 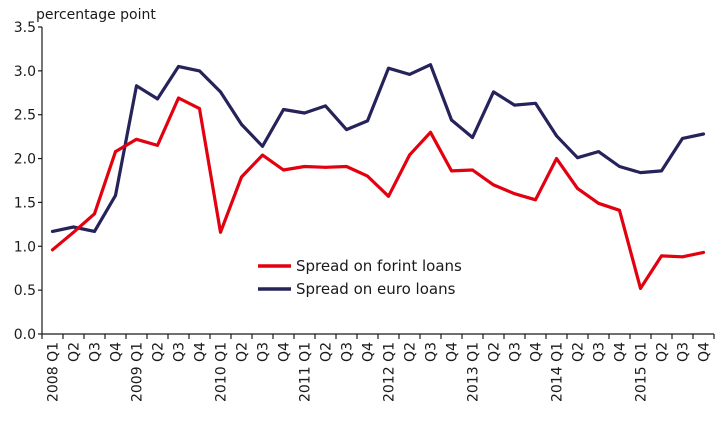 What do you see at coordinates (642, 372) in the screenshot?
I see `x-tick-label: 2015 Q1` at bounding box center [642, 372].